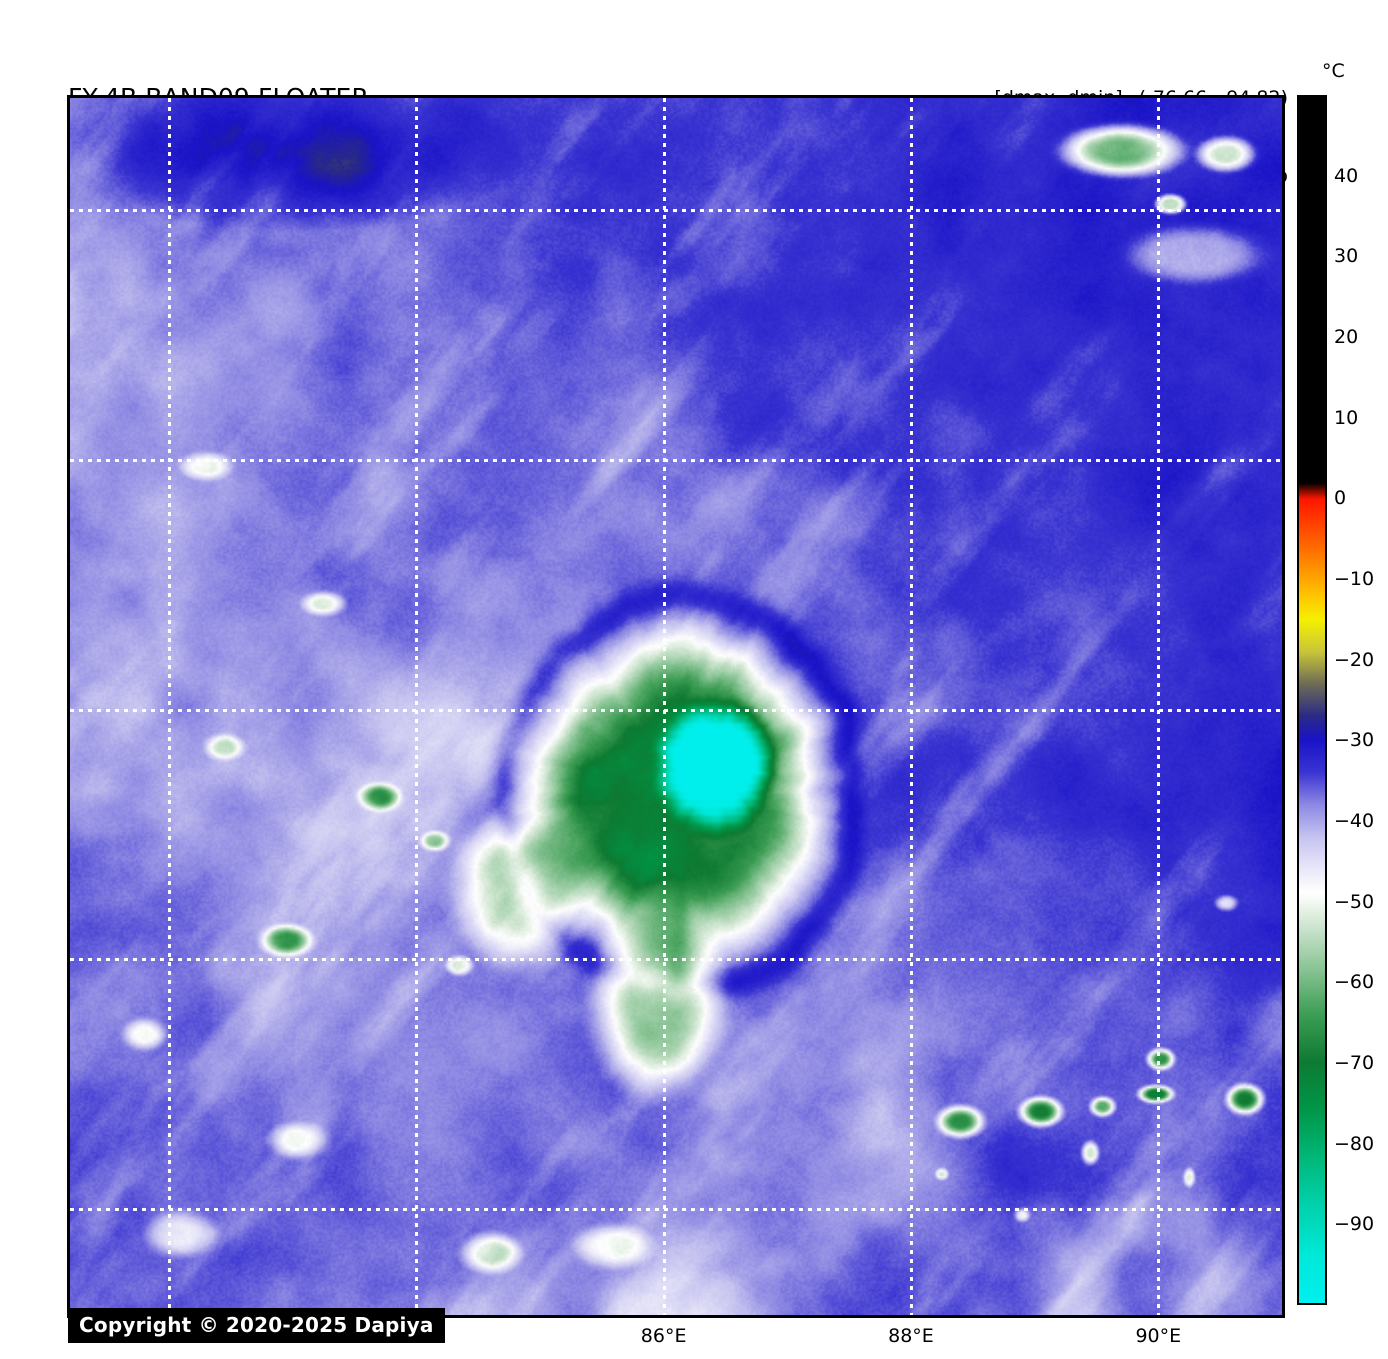  Describe the element at coordinates (1354, 740) in the screenshot. I see `colorbar-tick-label: −30` at that location.